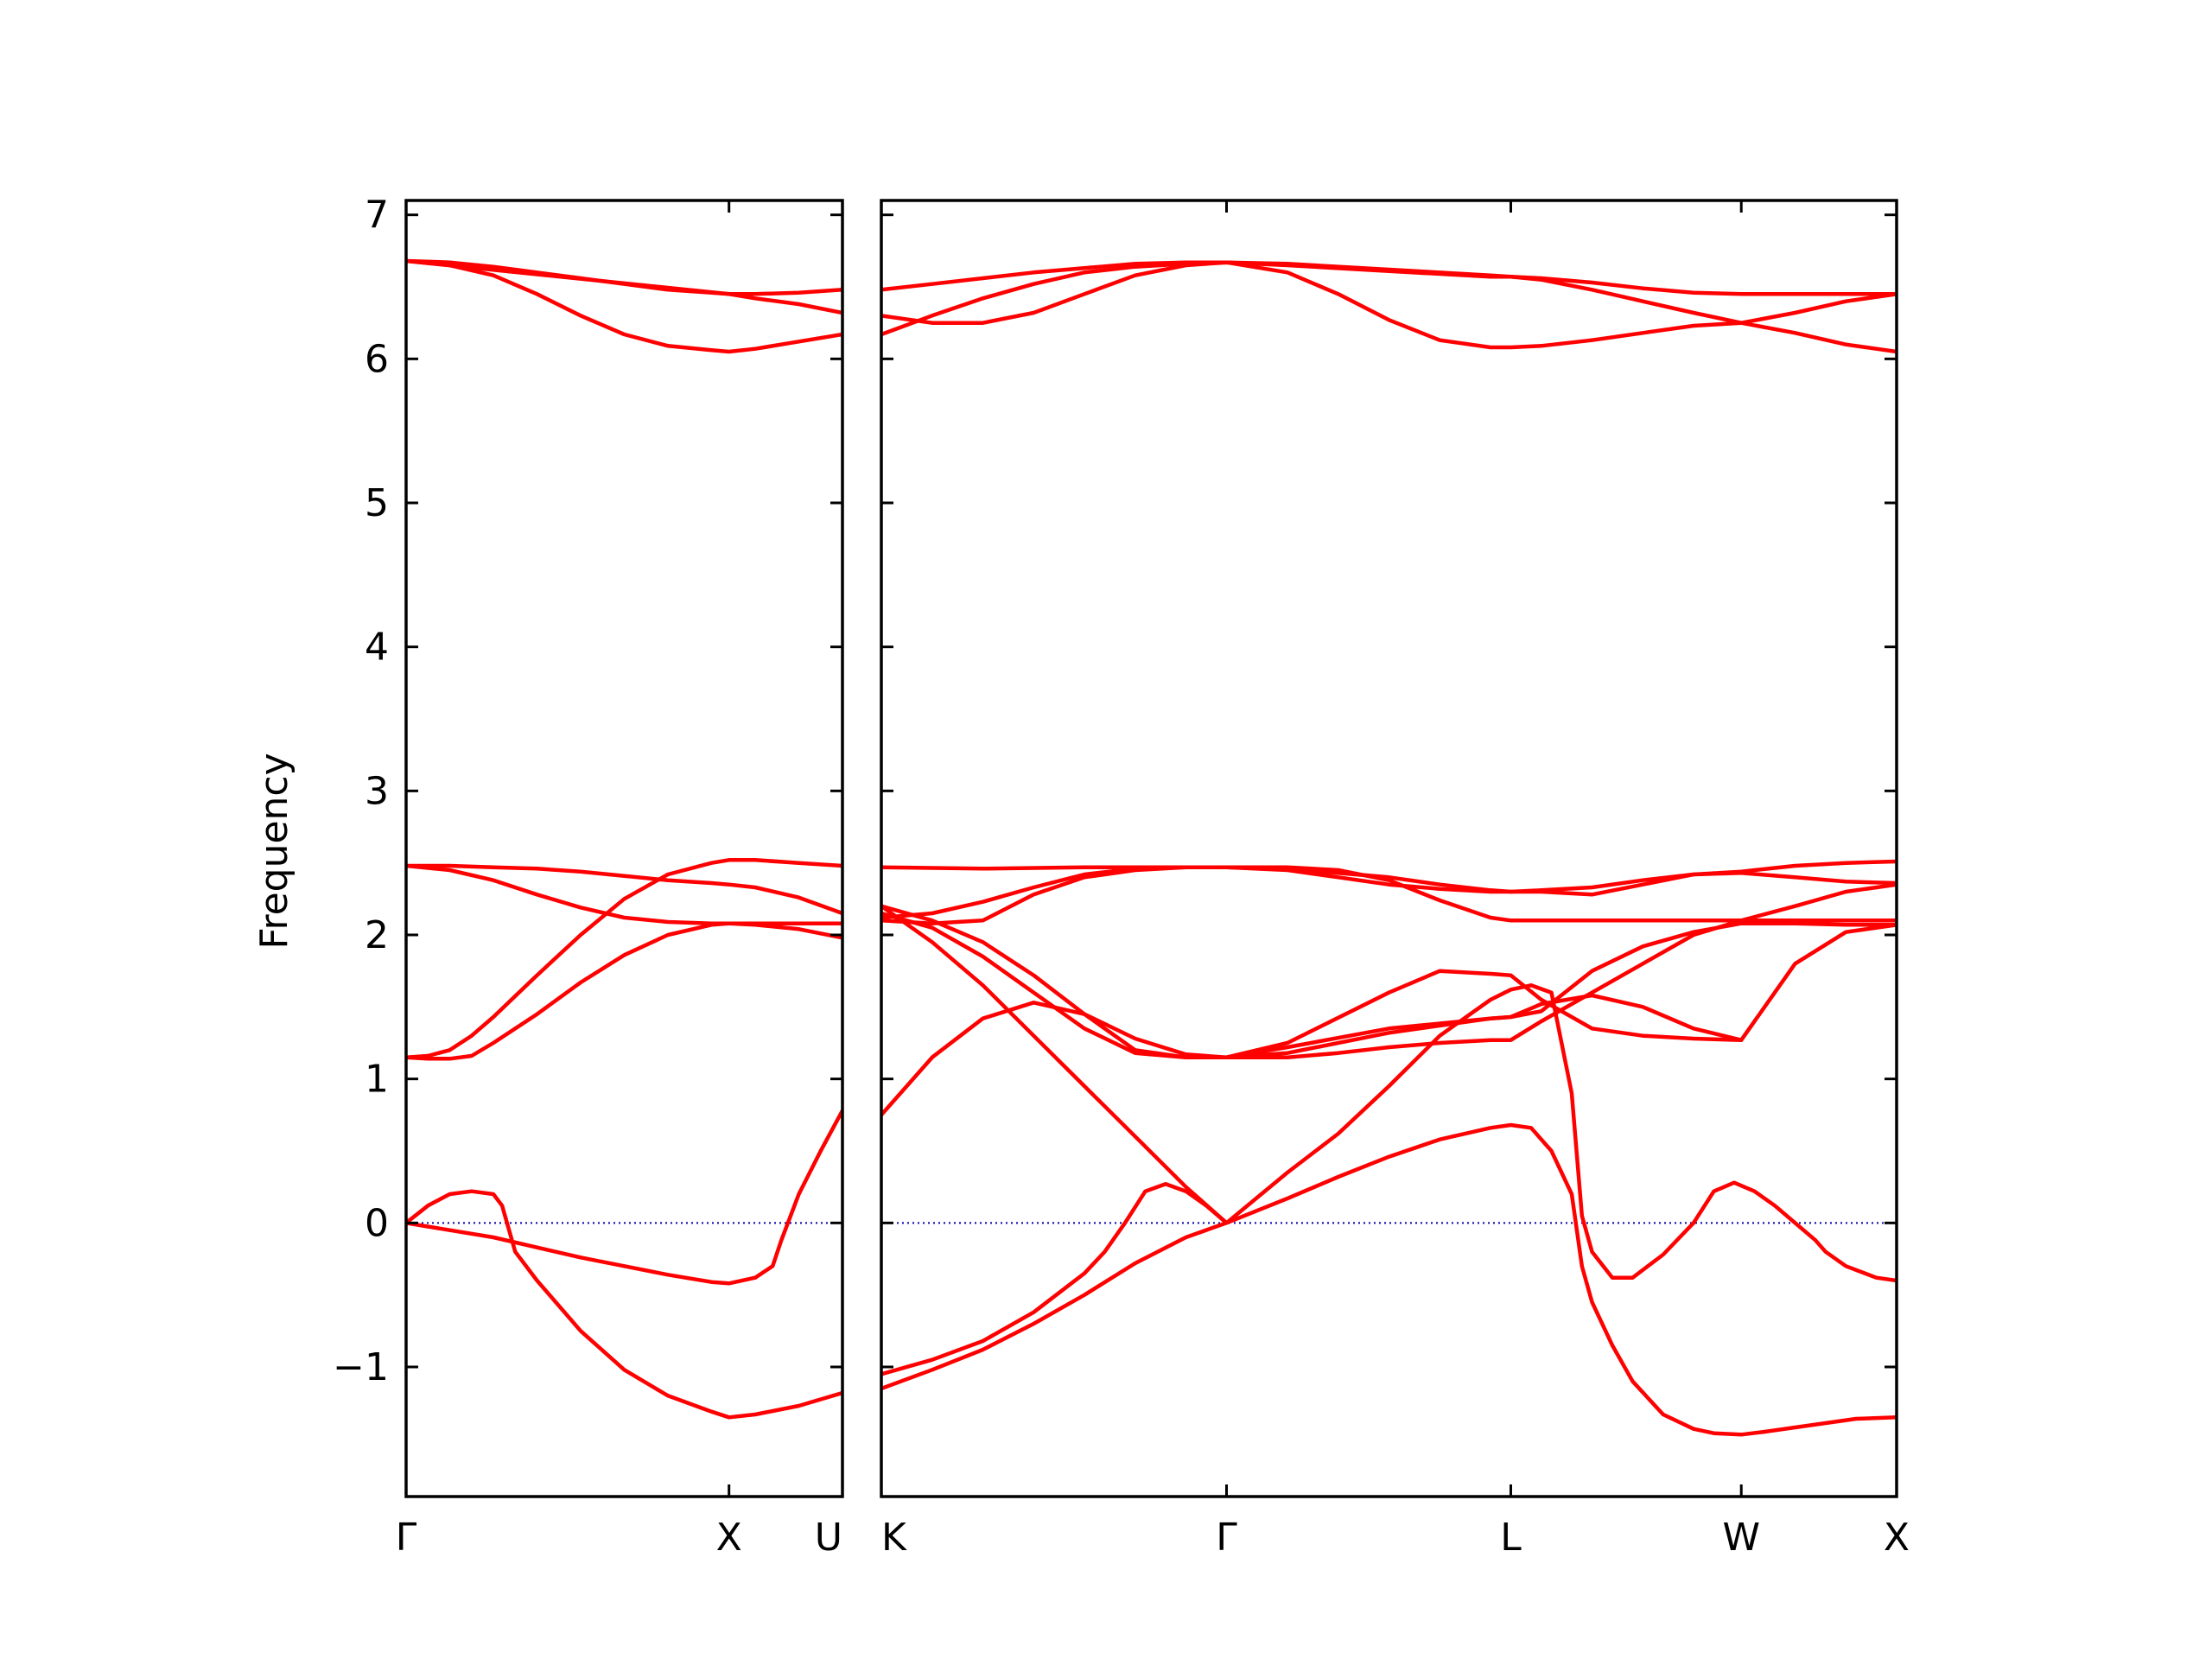 The width and height of the screenshot is (2212, 1659). I want to click on y-tick-label: 1, so click(377, 1080).